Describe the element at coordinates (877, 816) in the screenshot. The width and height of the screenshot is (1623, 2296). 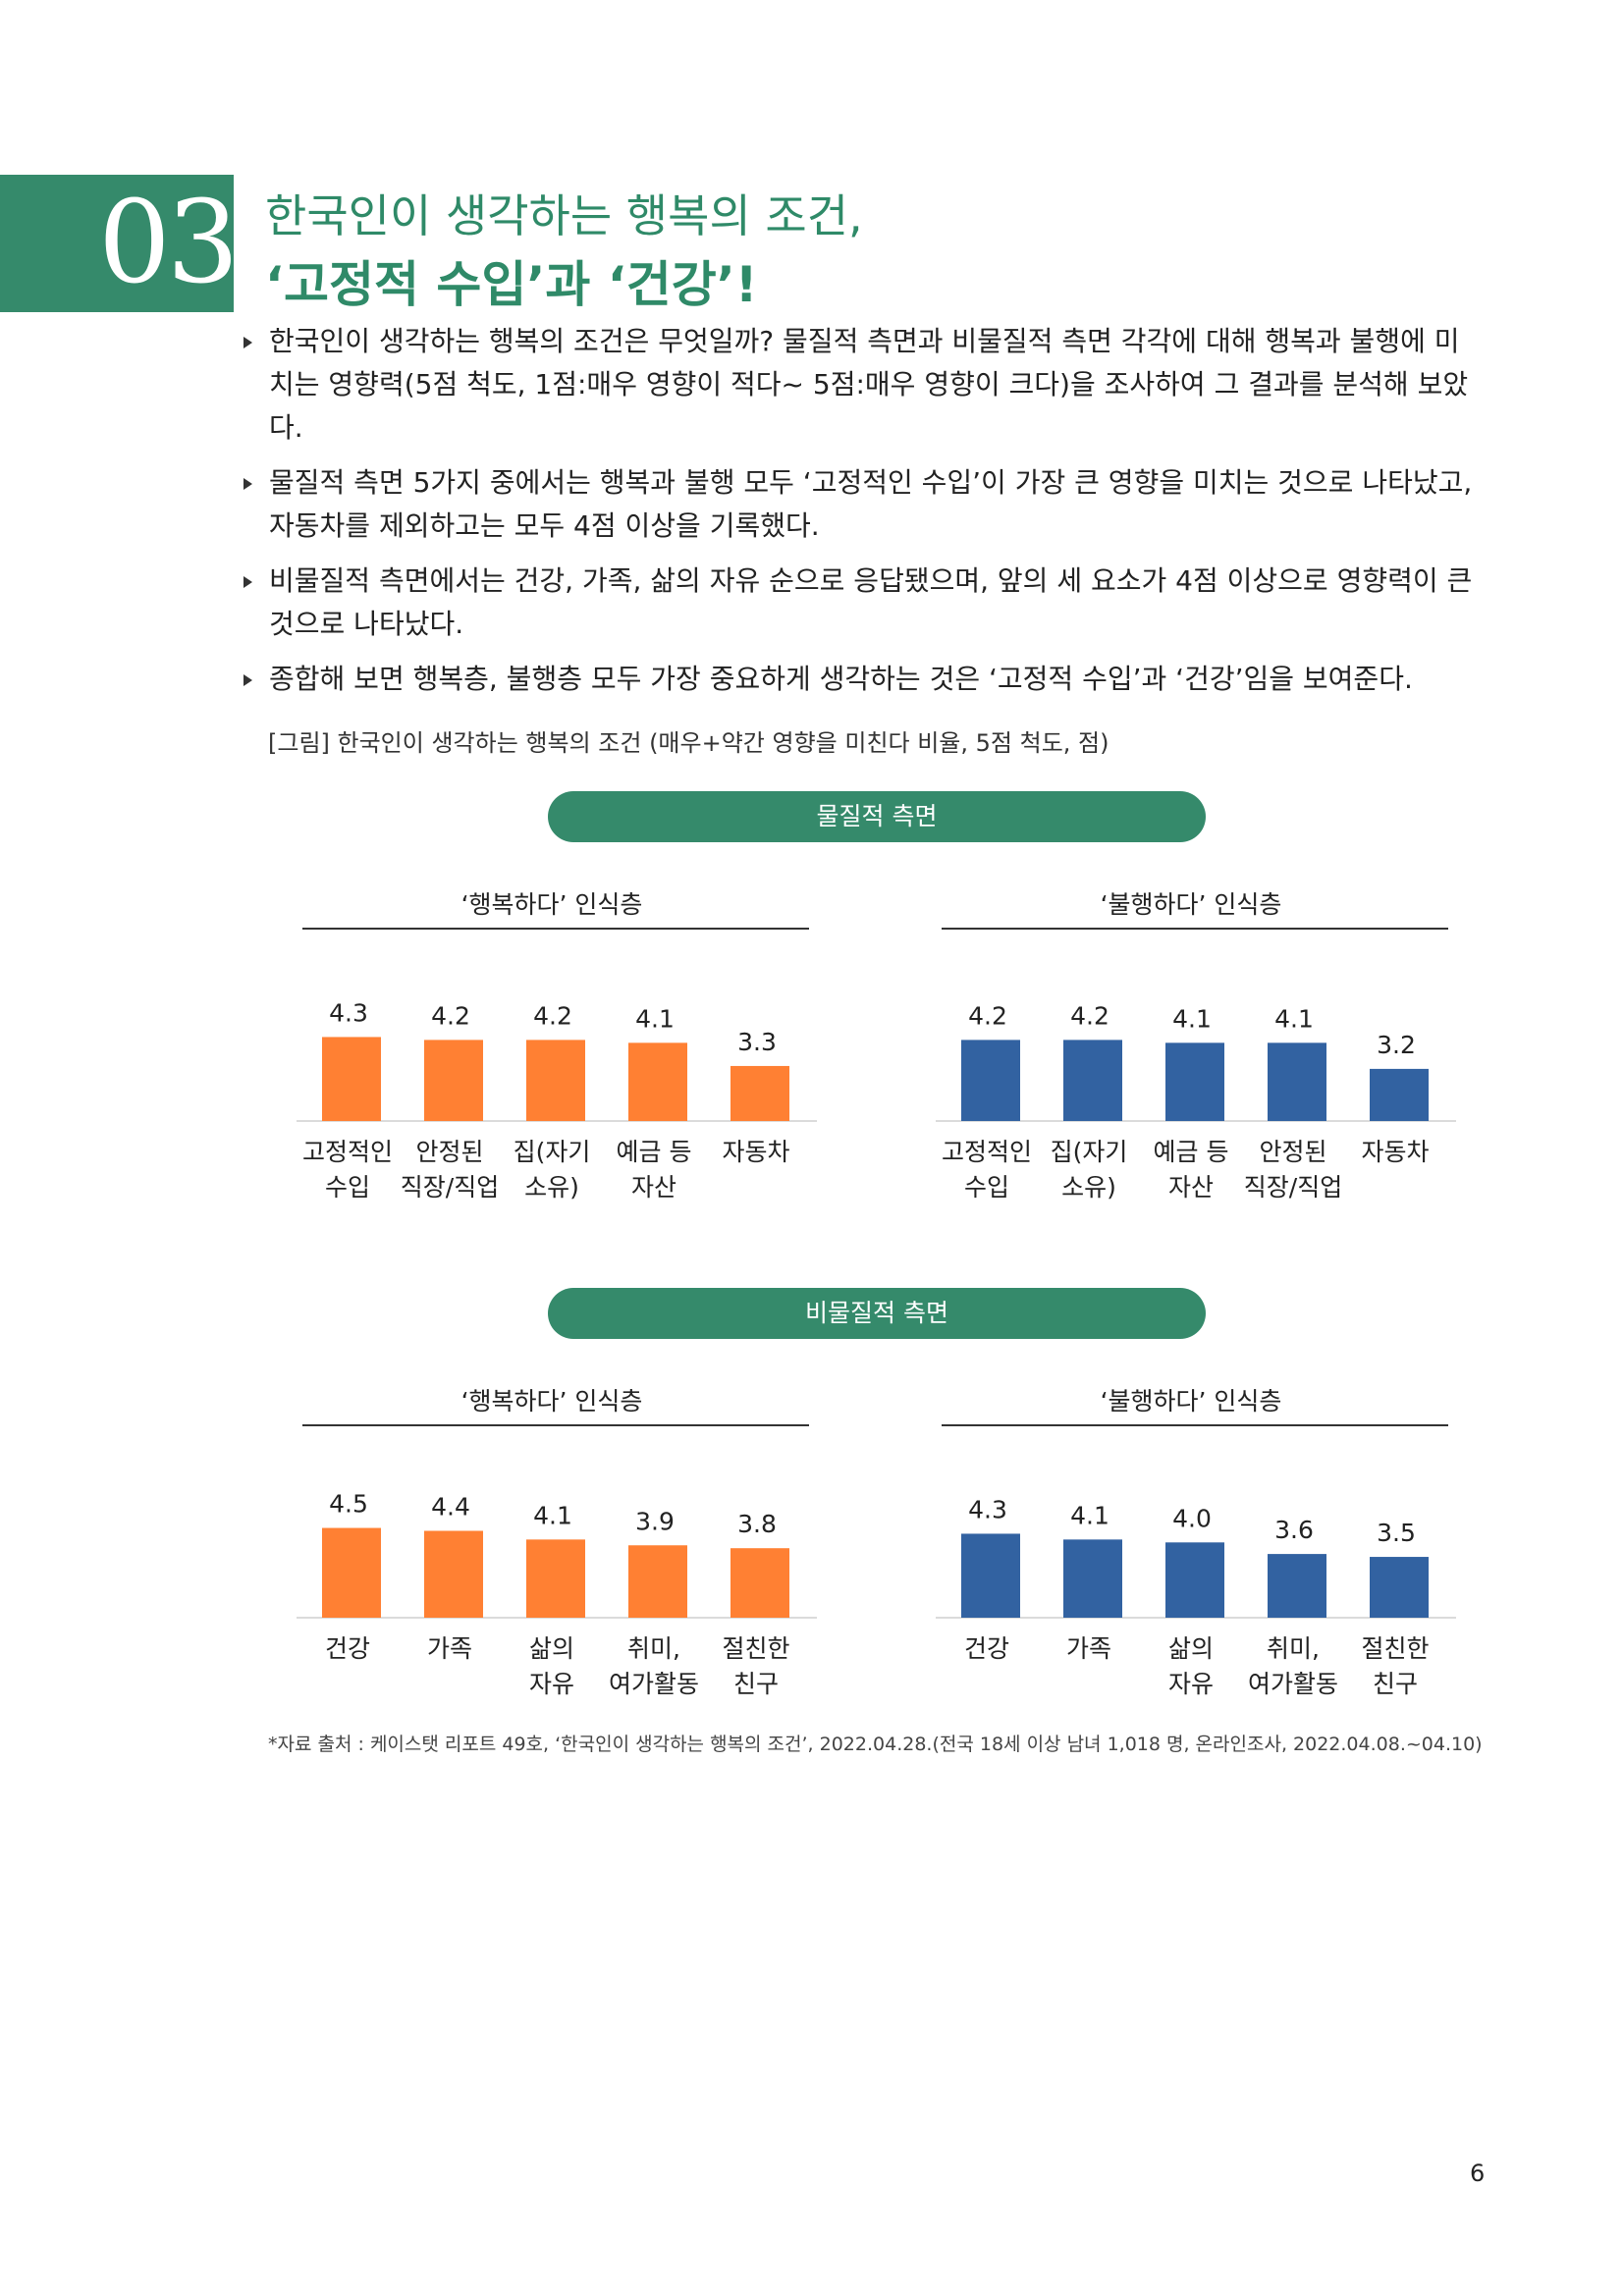
I see `material-section-pill: 물질적 측면` at that location.